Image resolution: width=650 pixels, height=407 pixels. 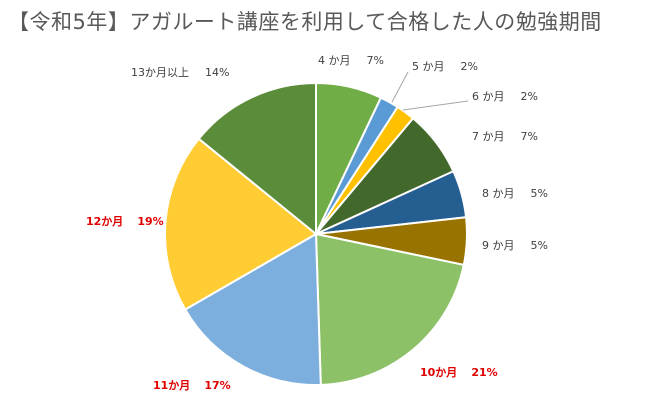 What do you see at coordinates (305, 22) in the screenshot?
I see `chart-title: 【令和5年】アガルート講座を利用して合格した人の勉強期間` at bounding box center [305, 22].